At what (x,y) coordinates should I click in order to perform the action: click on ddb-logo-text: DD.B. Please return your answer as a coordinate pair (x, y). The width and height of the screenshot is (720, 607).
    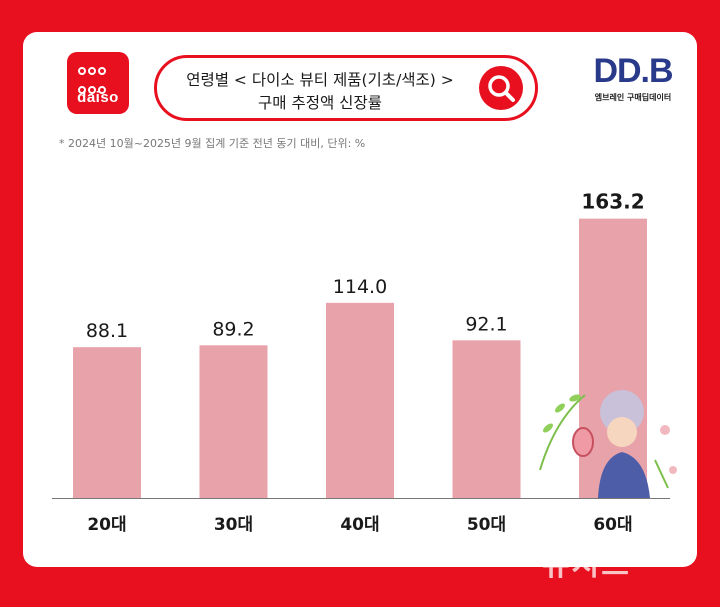
    Looking at the image, I should click on (633, 71).